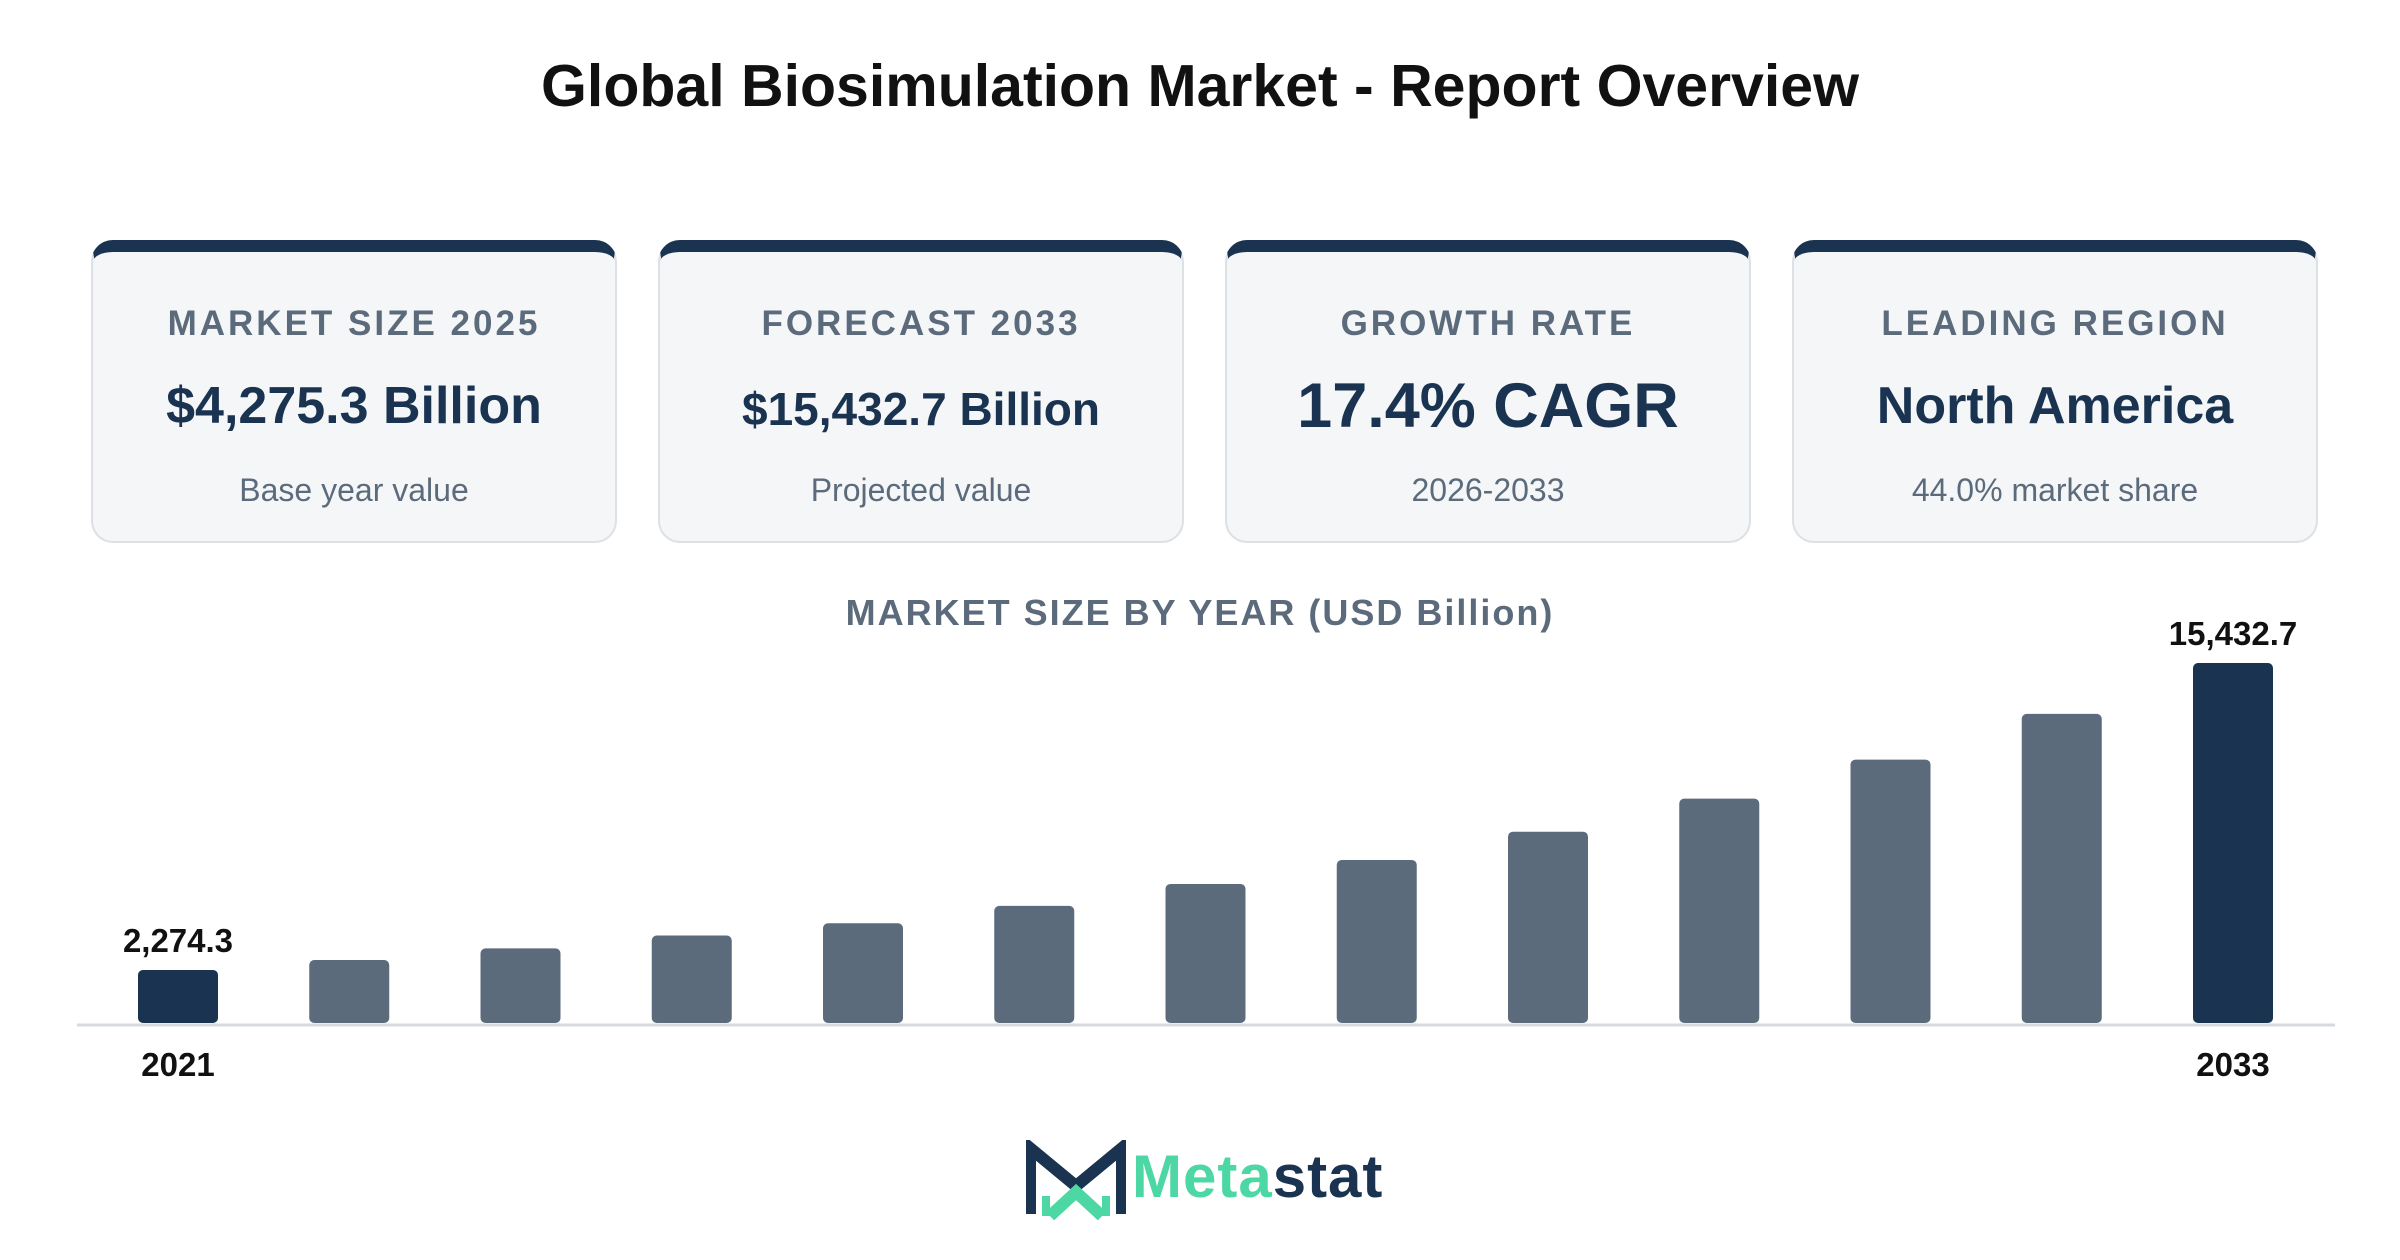 This screenshot has width=2400, height=1260. I want to click on bar-2022, so click(349, 991).